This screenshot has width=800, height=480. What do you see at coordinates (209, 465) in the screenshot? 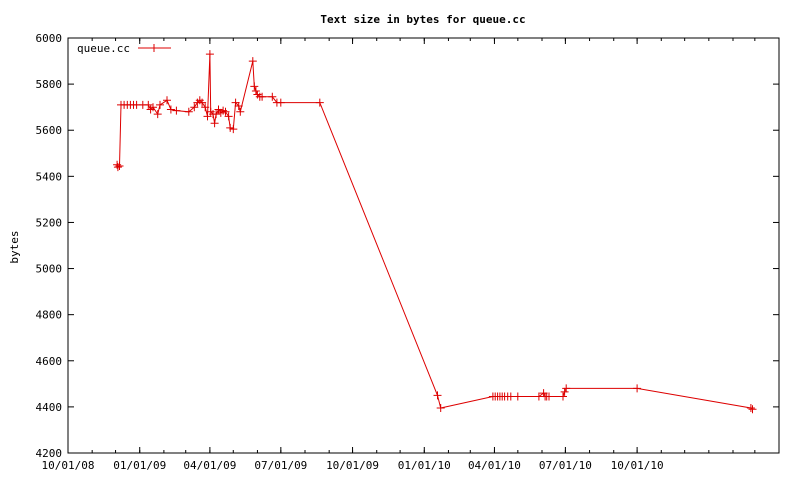
I see `x-tick-label: 04/01/09` at bounding box center [209, 465].